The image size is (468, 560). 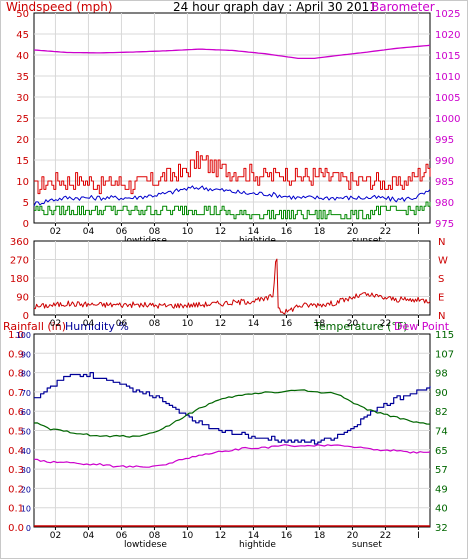 I want to click on rain-y-tick-label: 0.0, so click(x=16, y=528).